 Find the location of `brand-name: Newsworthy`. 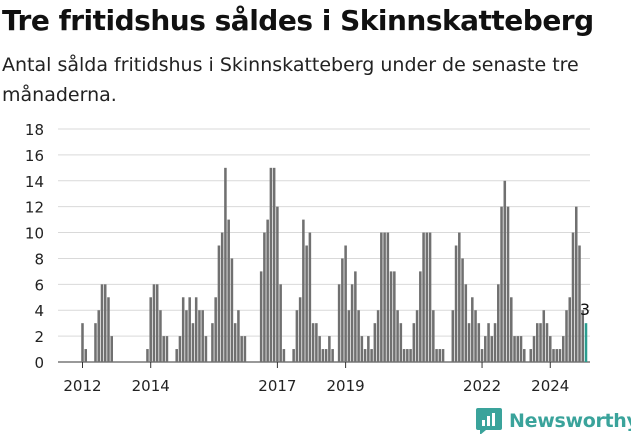

brand-name: Newsworthy is located at coordinates (570, 421).